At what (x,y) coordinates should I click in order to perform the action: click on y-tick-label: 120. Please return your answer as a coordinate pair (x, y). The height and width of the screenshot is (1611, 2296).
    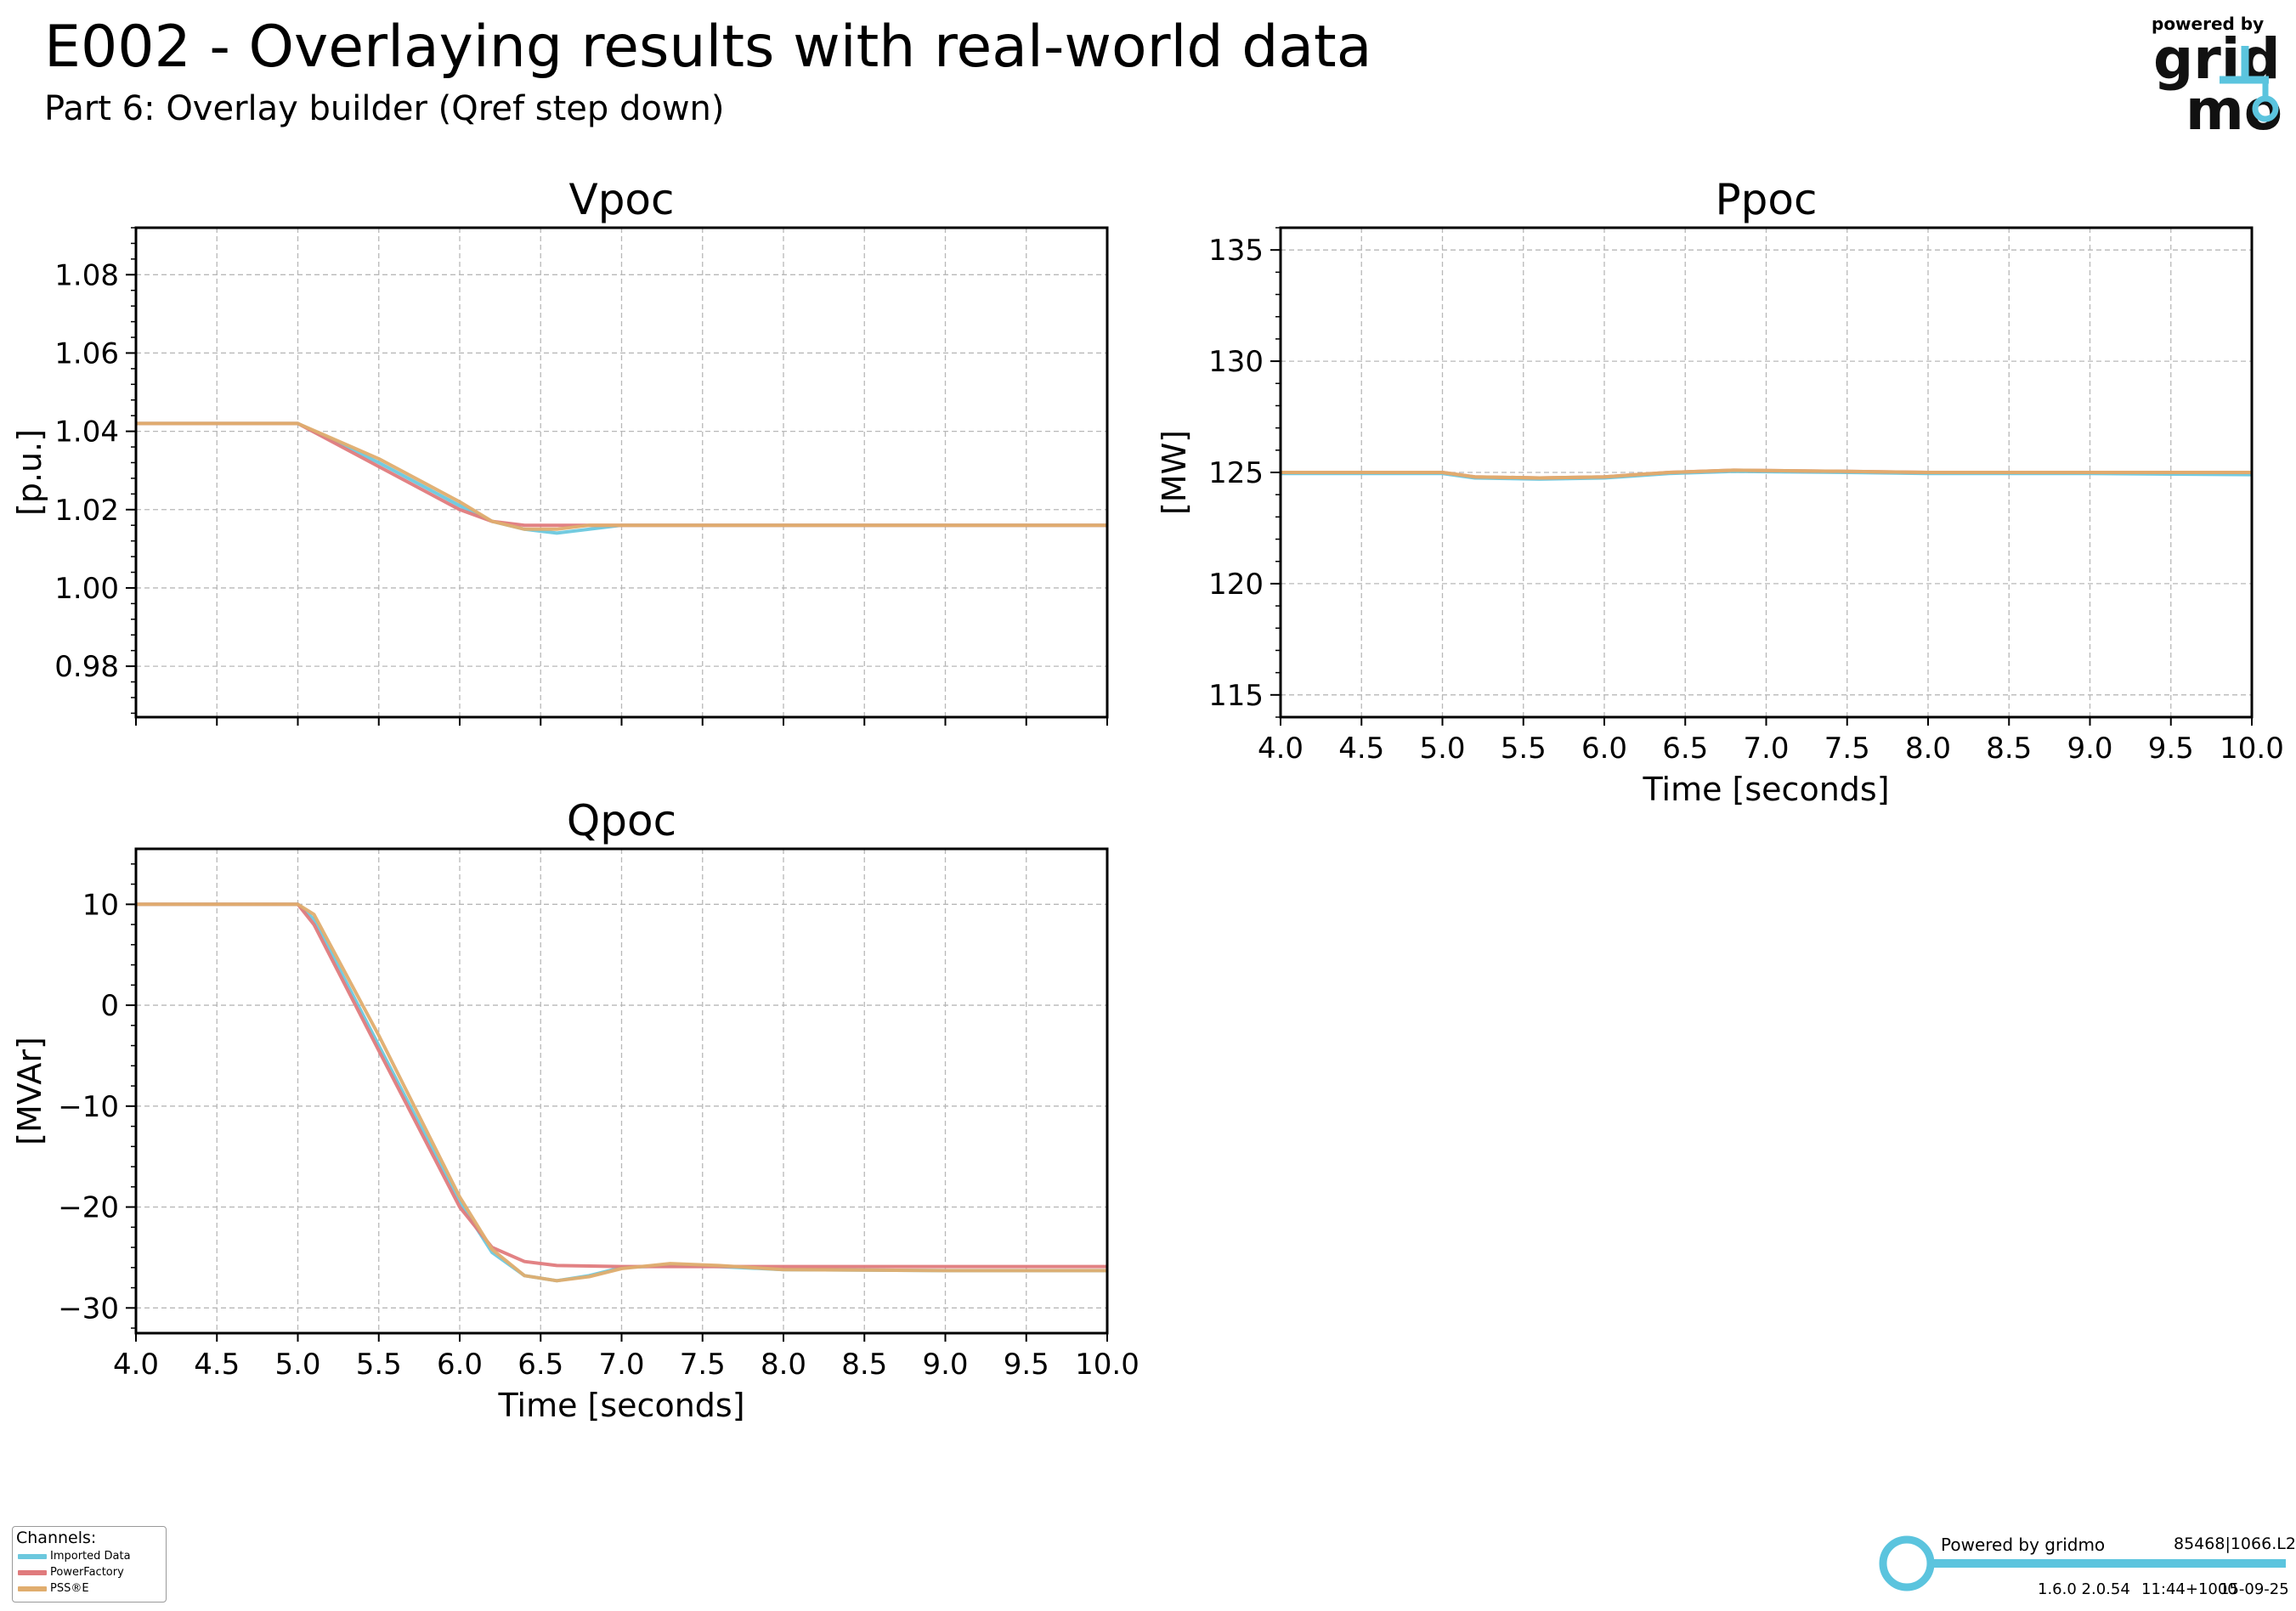
    Looking at the image, I should click on (1236, 585).